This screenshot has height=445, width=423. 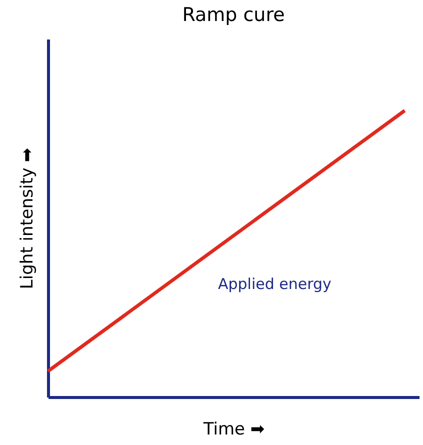 I want to click on chart-title: Ramp cure, so click(x=233, y=15).